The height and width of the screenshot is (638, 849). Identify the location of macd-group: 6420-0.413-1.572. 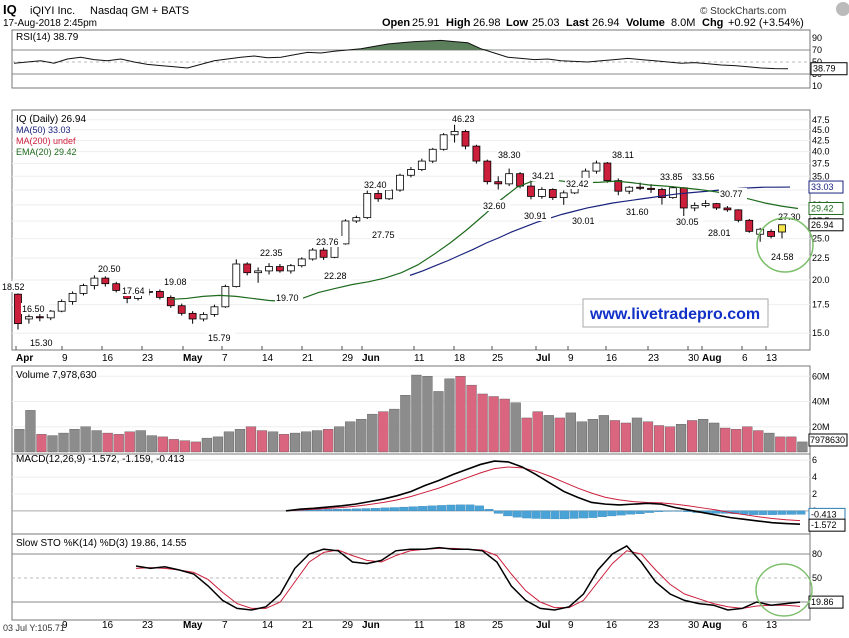
(429, 493).